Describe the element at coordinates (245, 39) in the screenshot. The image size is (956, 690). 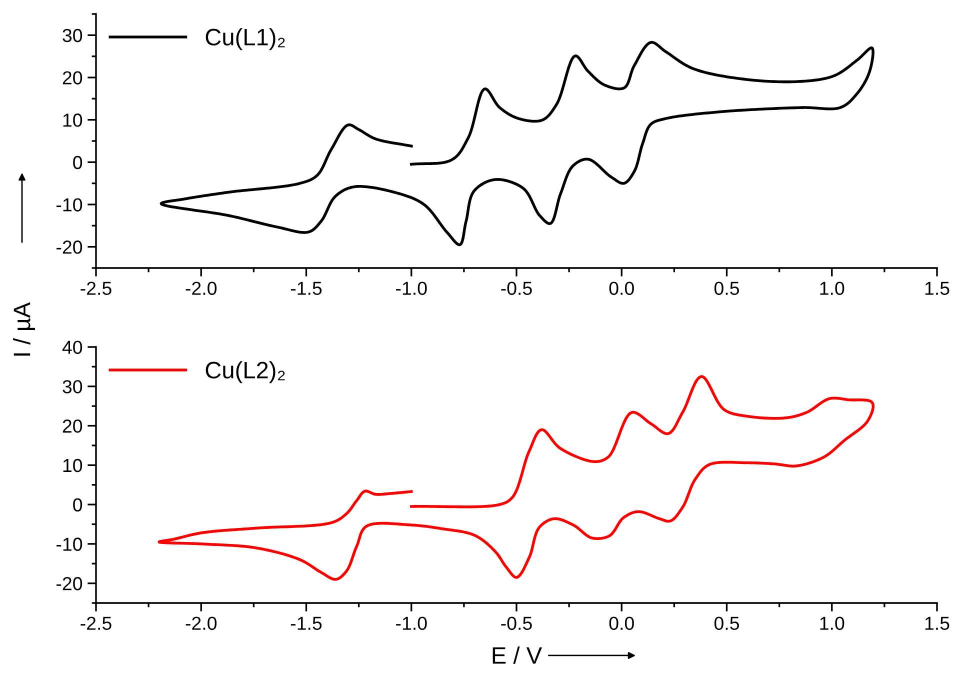
I see `legend-label: Cu(L1)₂` at that location.